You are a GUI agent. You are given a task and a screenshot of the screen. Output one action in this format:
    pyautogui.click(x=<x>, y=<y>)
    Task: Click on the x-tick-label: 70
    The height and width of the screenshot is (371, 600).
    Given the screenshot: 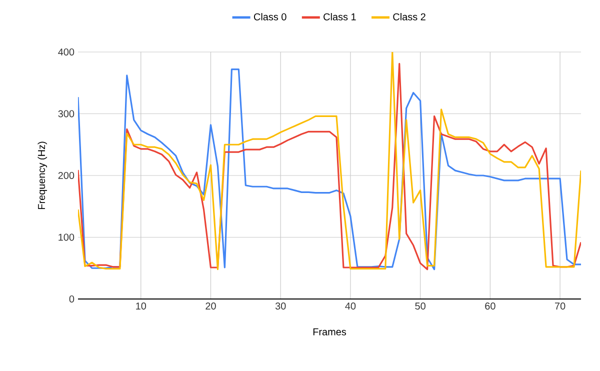 What is the action you would take?
    pyautogui.click(x=560, y=306)
    